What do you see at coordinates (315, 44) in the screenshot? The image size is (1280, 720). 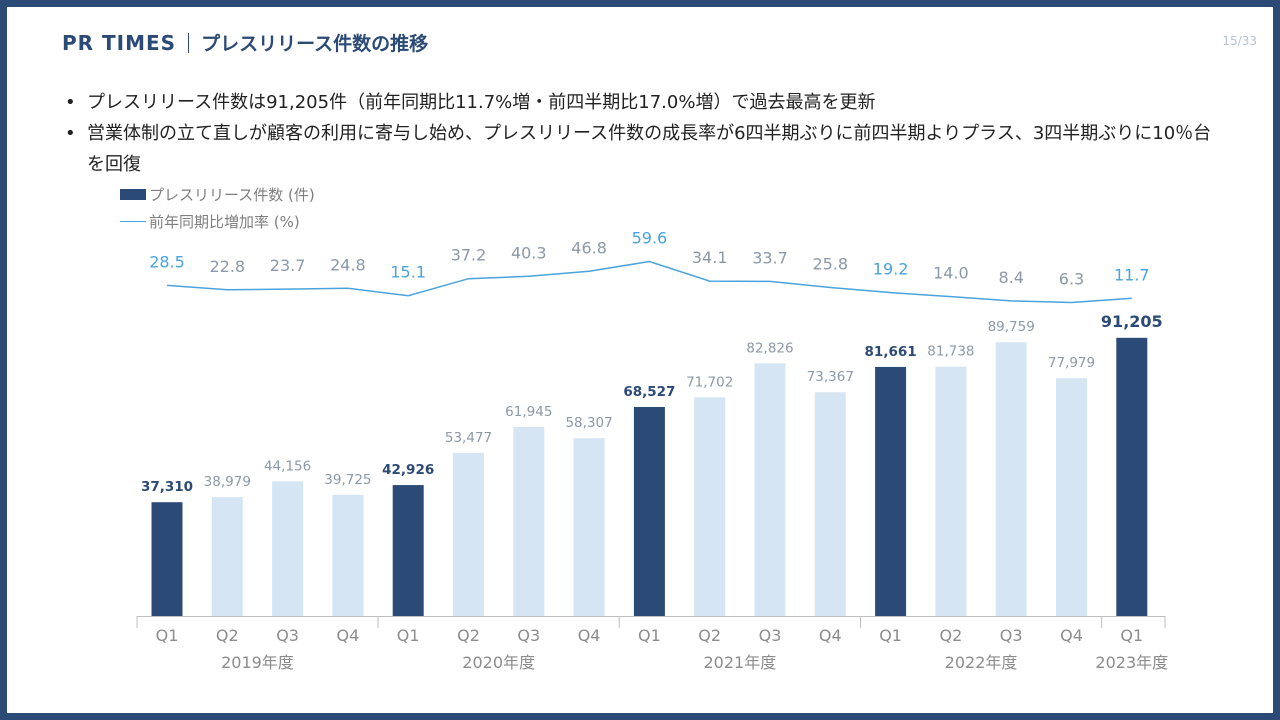 I see `slide-title: プレスリリース件数の推移` at bounding box center [315, 44].